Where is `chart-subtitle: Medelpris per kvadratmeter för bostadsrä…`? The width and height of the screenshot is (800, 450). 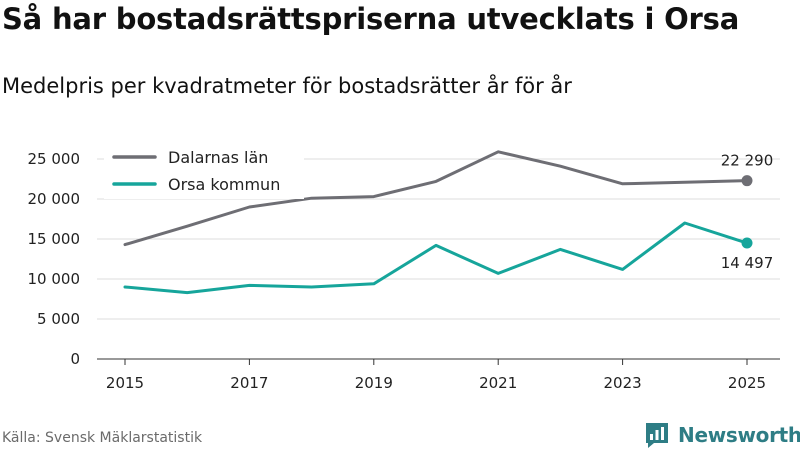
chart-subtitle: Medelpris per kvadratmeter för bostadsrä… is located at coordinates (287, 86).